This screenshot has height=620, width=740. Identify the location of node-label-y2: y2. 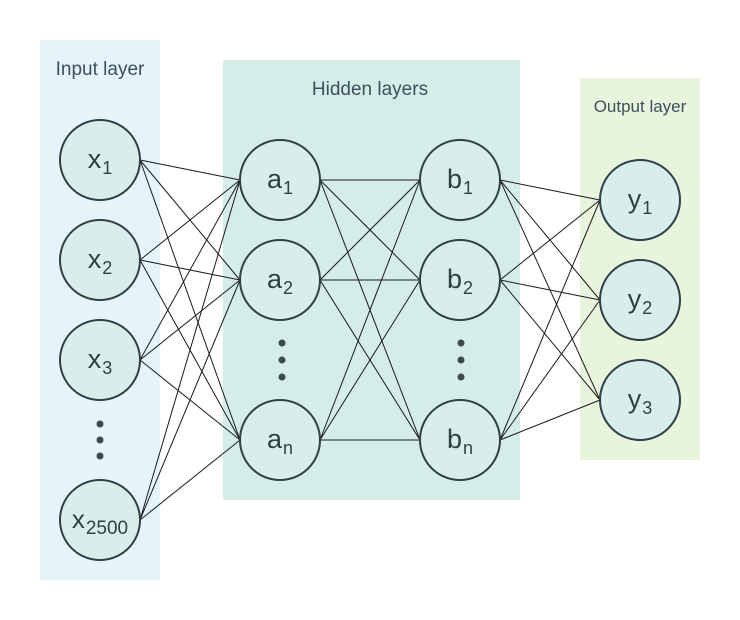
(640, 301).